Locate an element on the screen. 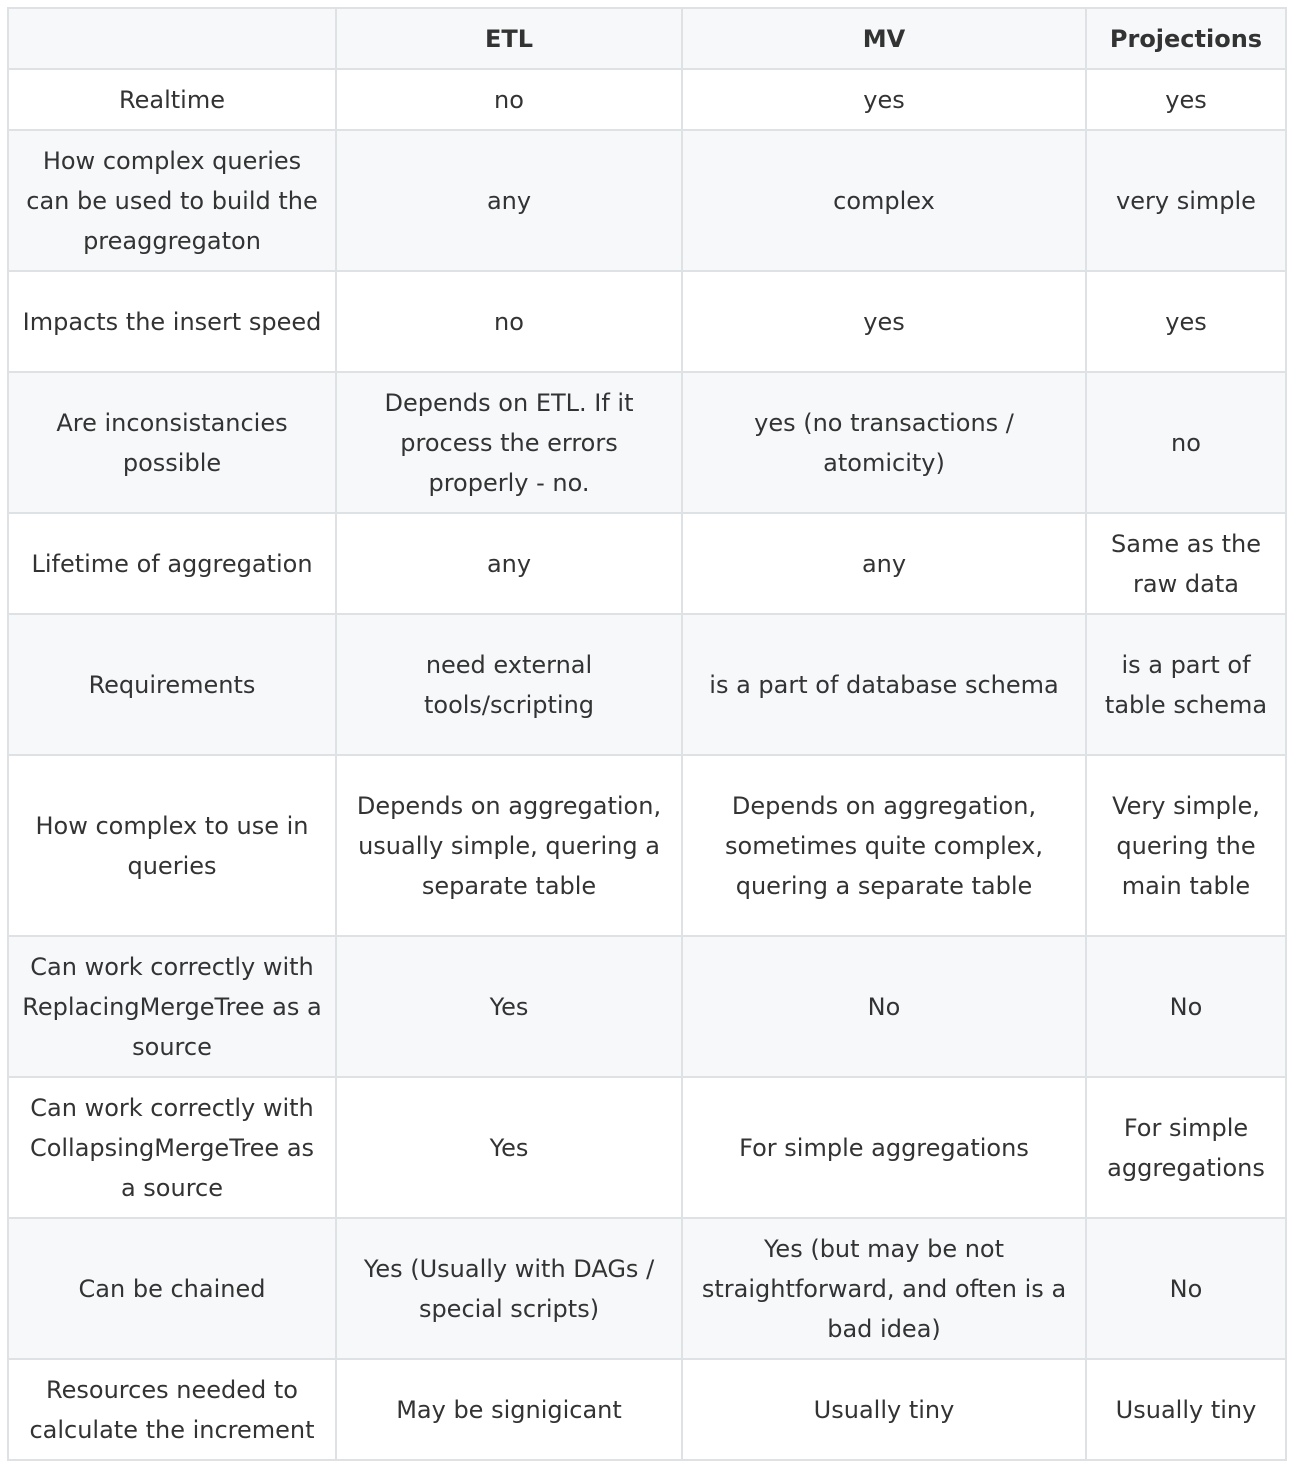 This screenshot has height=1468, width=1292. header-row: ETL MV Projections is located at coordinates (647, 38).